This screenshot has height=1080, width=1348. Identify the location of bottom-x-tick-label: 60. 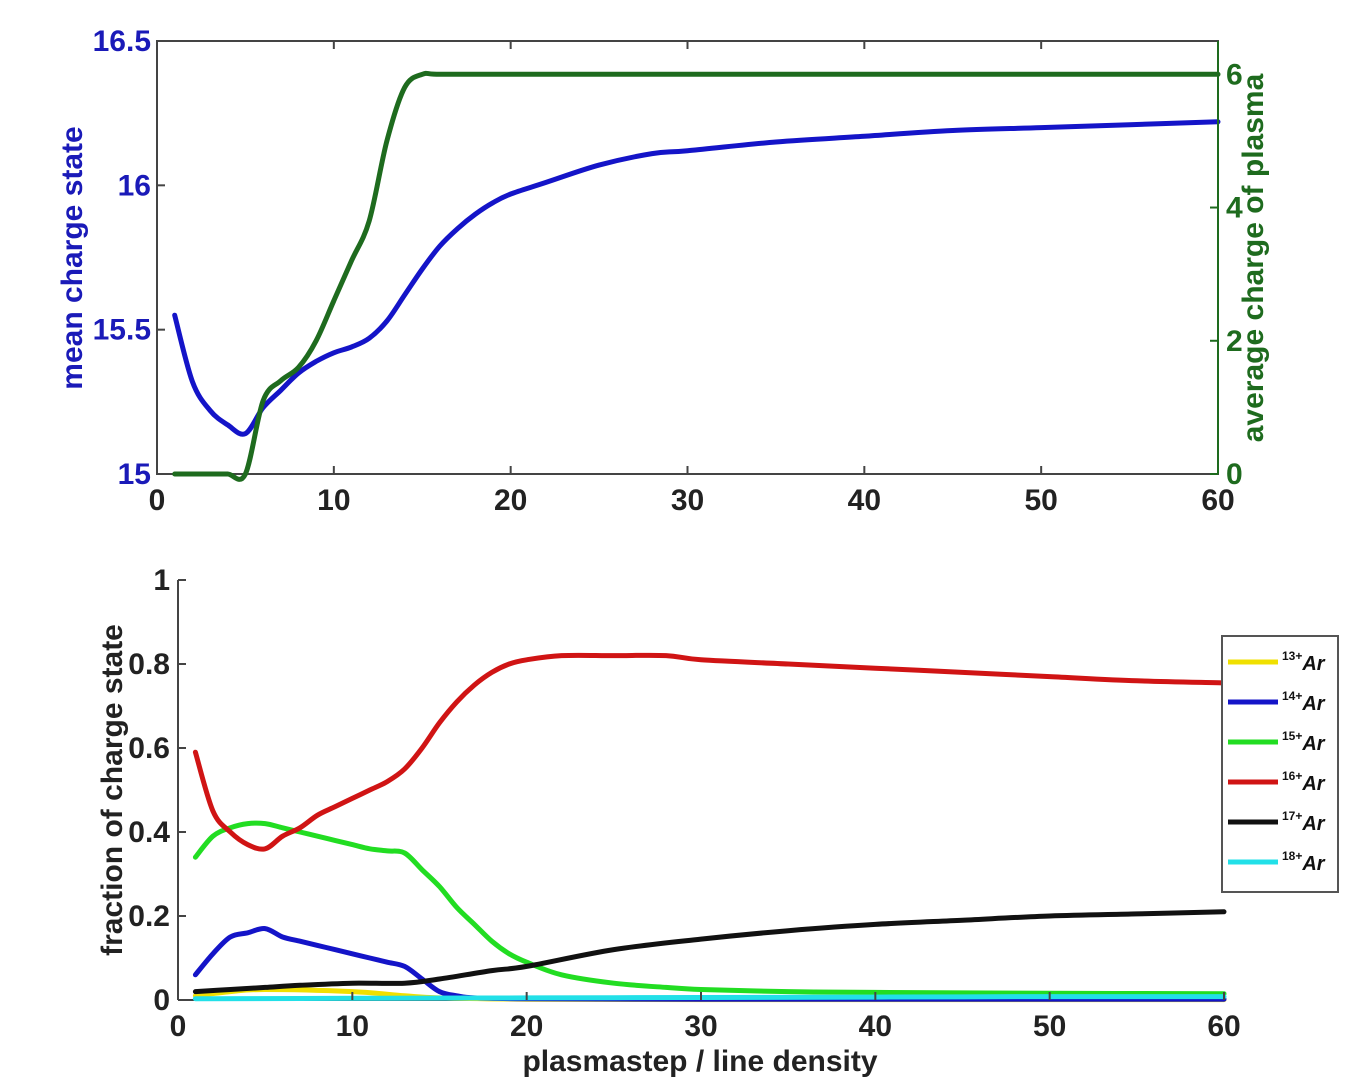
(1223, 1026).